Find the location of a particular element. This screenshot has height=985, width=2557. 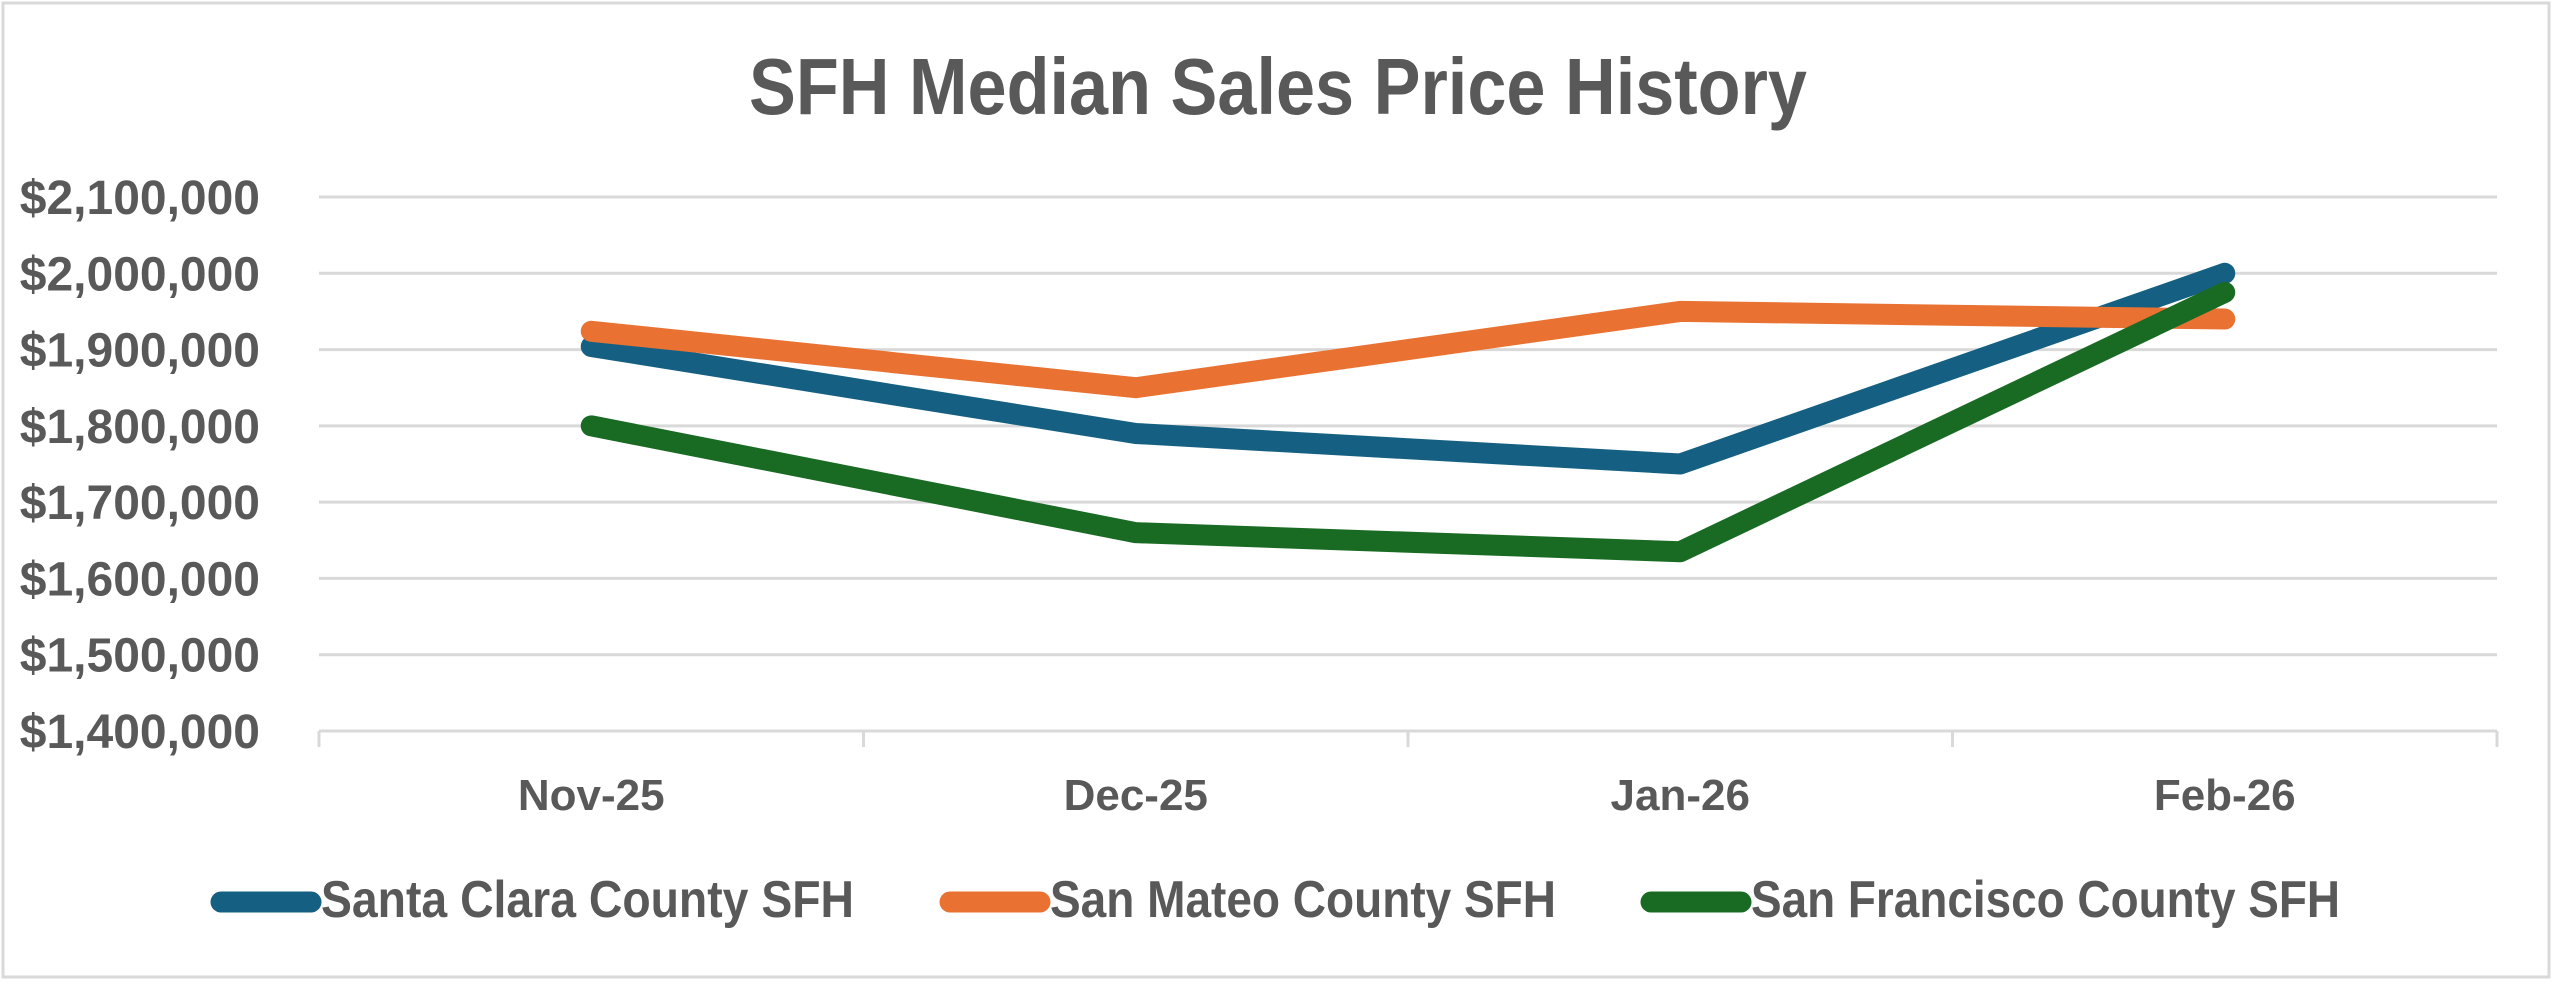

legend-item: San Francisco County SFH is located at coordinates (1990, 900).